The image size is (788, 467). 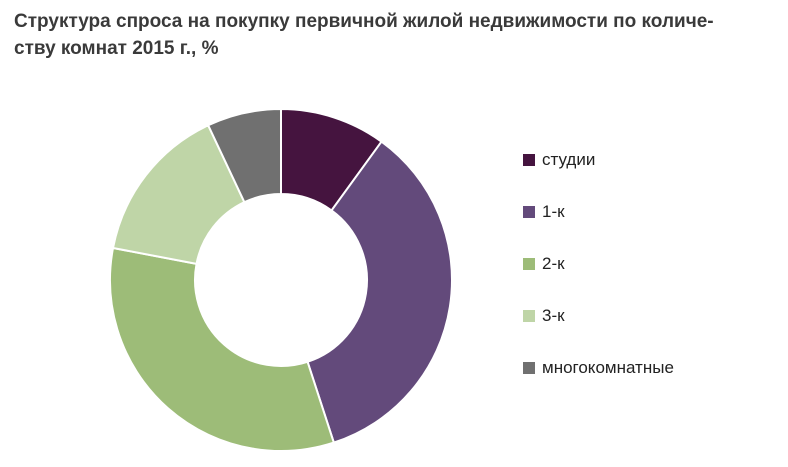 I want to click on legend-label-1: студии, so click(x=569, y=159).